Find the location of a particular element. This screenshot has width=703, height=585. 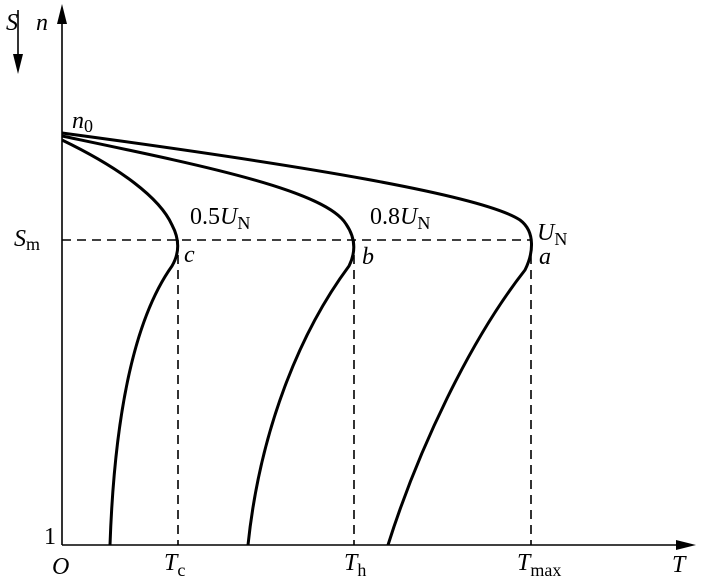

tmax-label: Tmax is located at coordinates (539, 565).